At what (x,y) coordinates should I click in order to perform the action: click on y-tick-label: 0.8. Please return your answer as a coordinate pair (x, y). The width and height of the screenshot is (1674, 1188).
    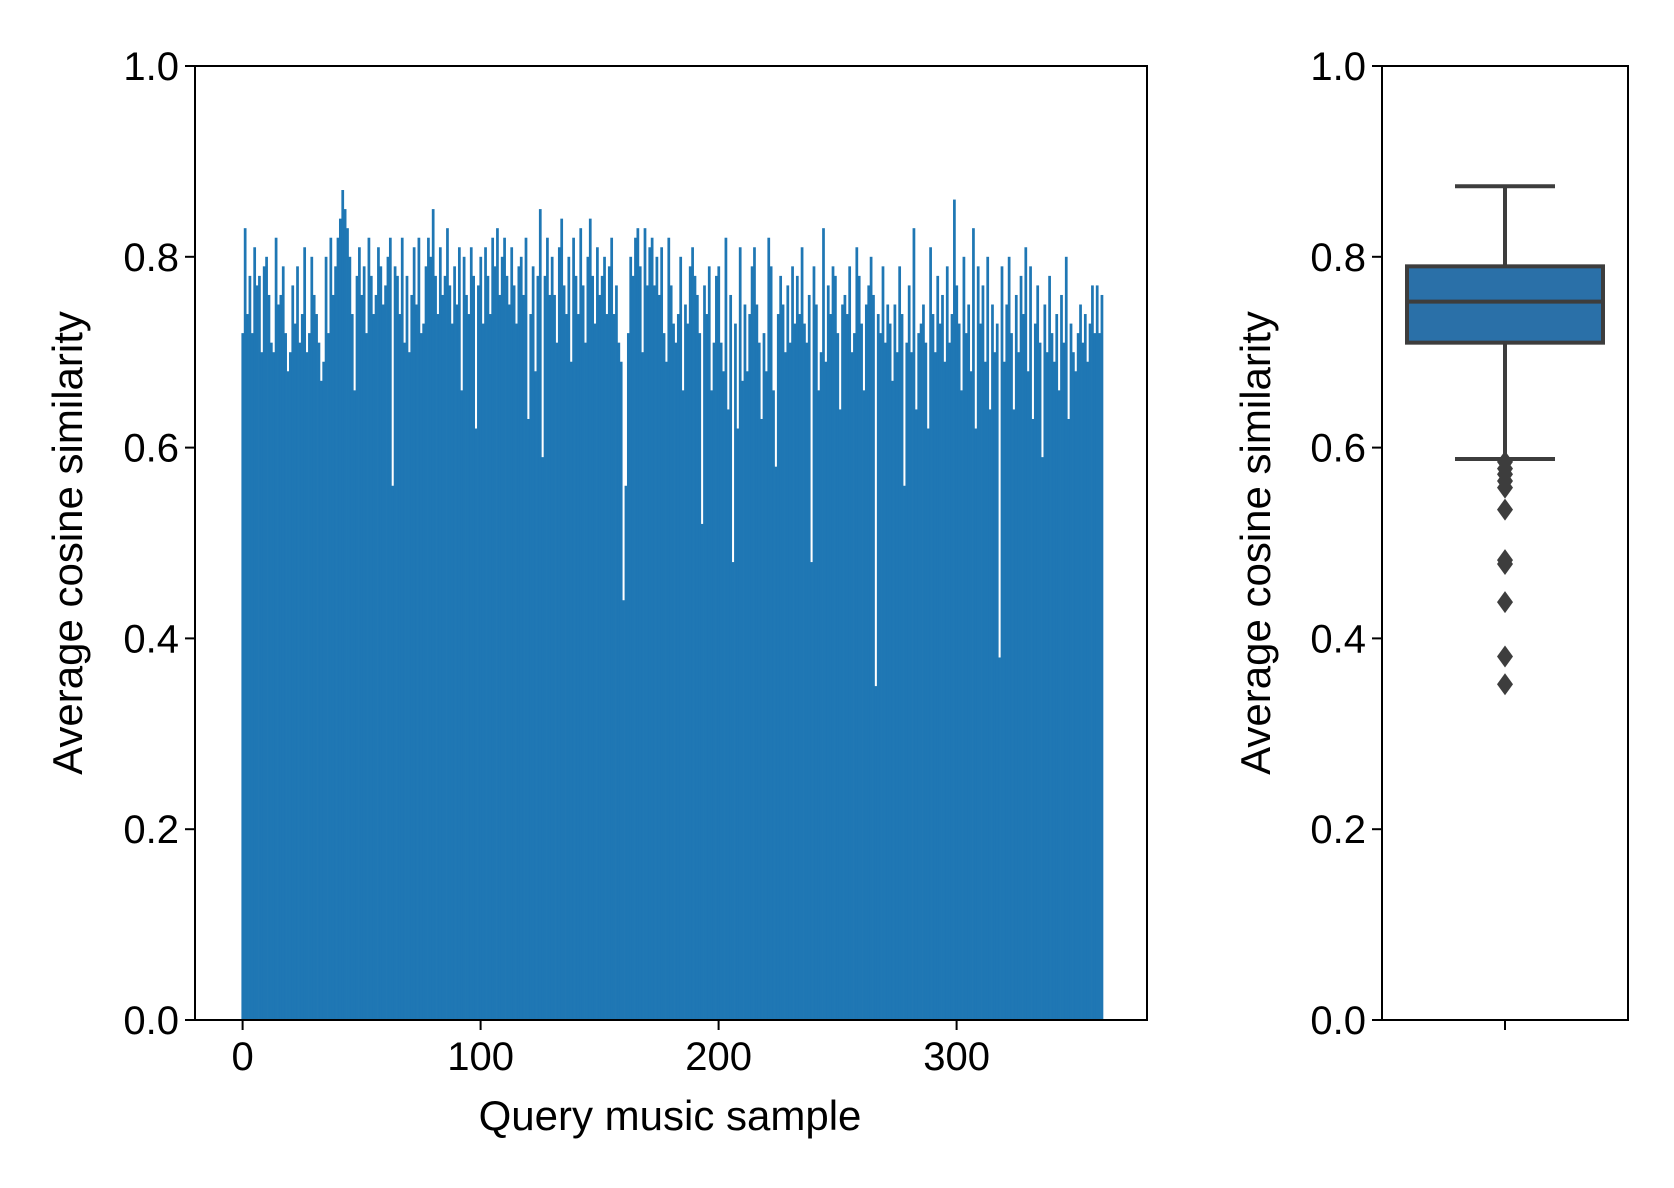
    Looking at the image, I should click on (151, 258).